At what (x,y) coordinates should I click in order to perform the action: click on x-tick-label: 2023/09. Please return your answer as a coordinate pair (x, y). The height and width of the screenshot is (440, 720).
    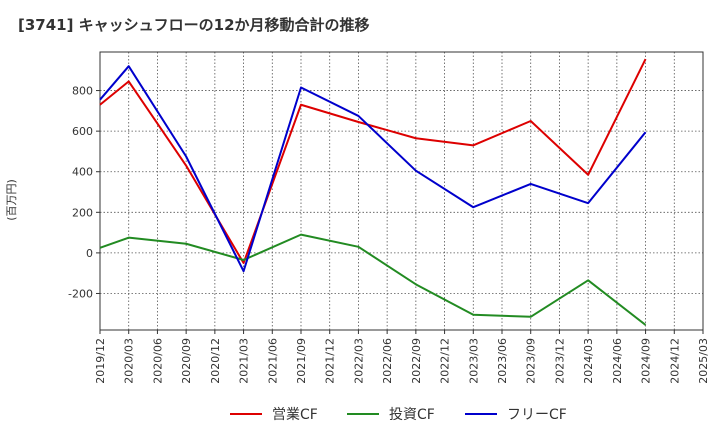
    Looking at the image, I should click on (531, 361).